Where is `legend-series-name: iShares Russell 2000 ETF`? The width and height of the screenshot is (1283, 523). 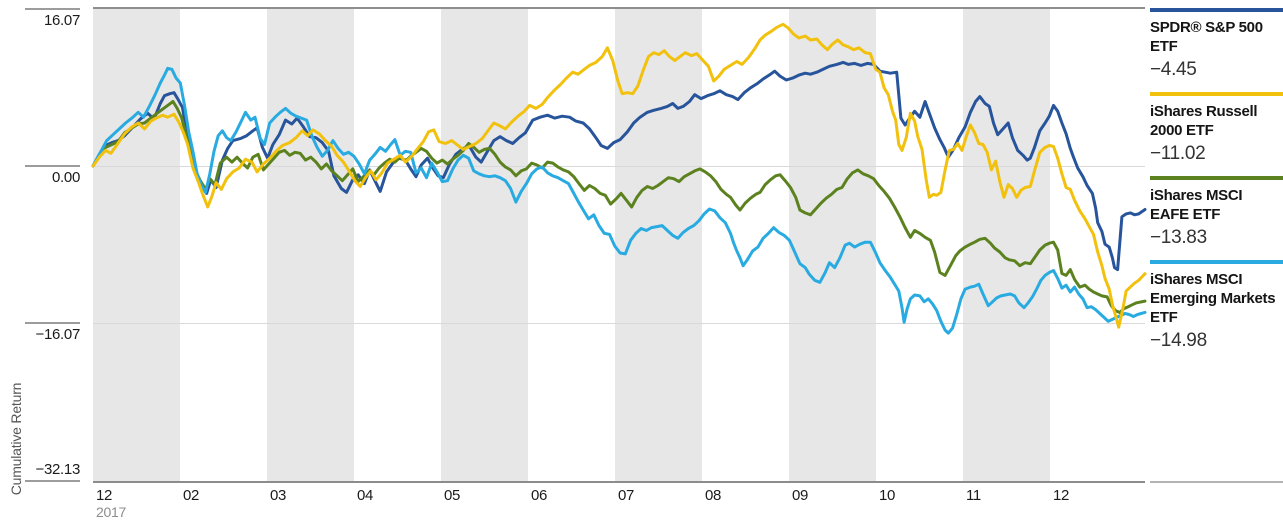 legend-series-name: iShares Russell 2000 ETF is located at coordinates (1204, 121).